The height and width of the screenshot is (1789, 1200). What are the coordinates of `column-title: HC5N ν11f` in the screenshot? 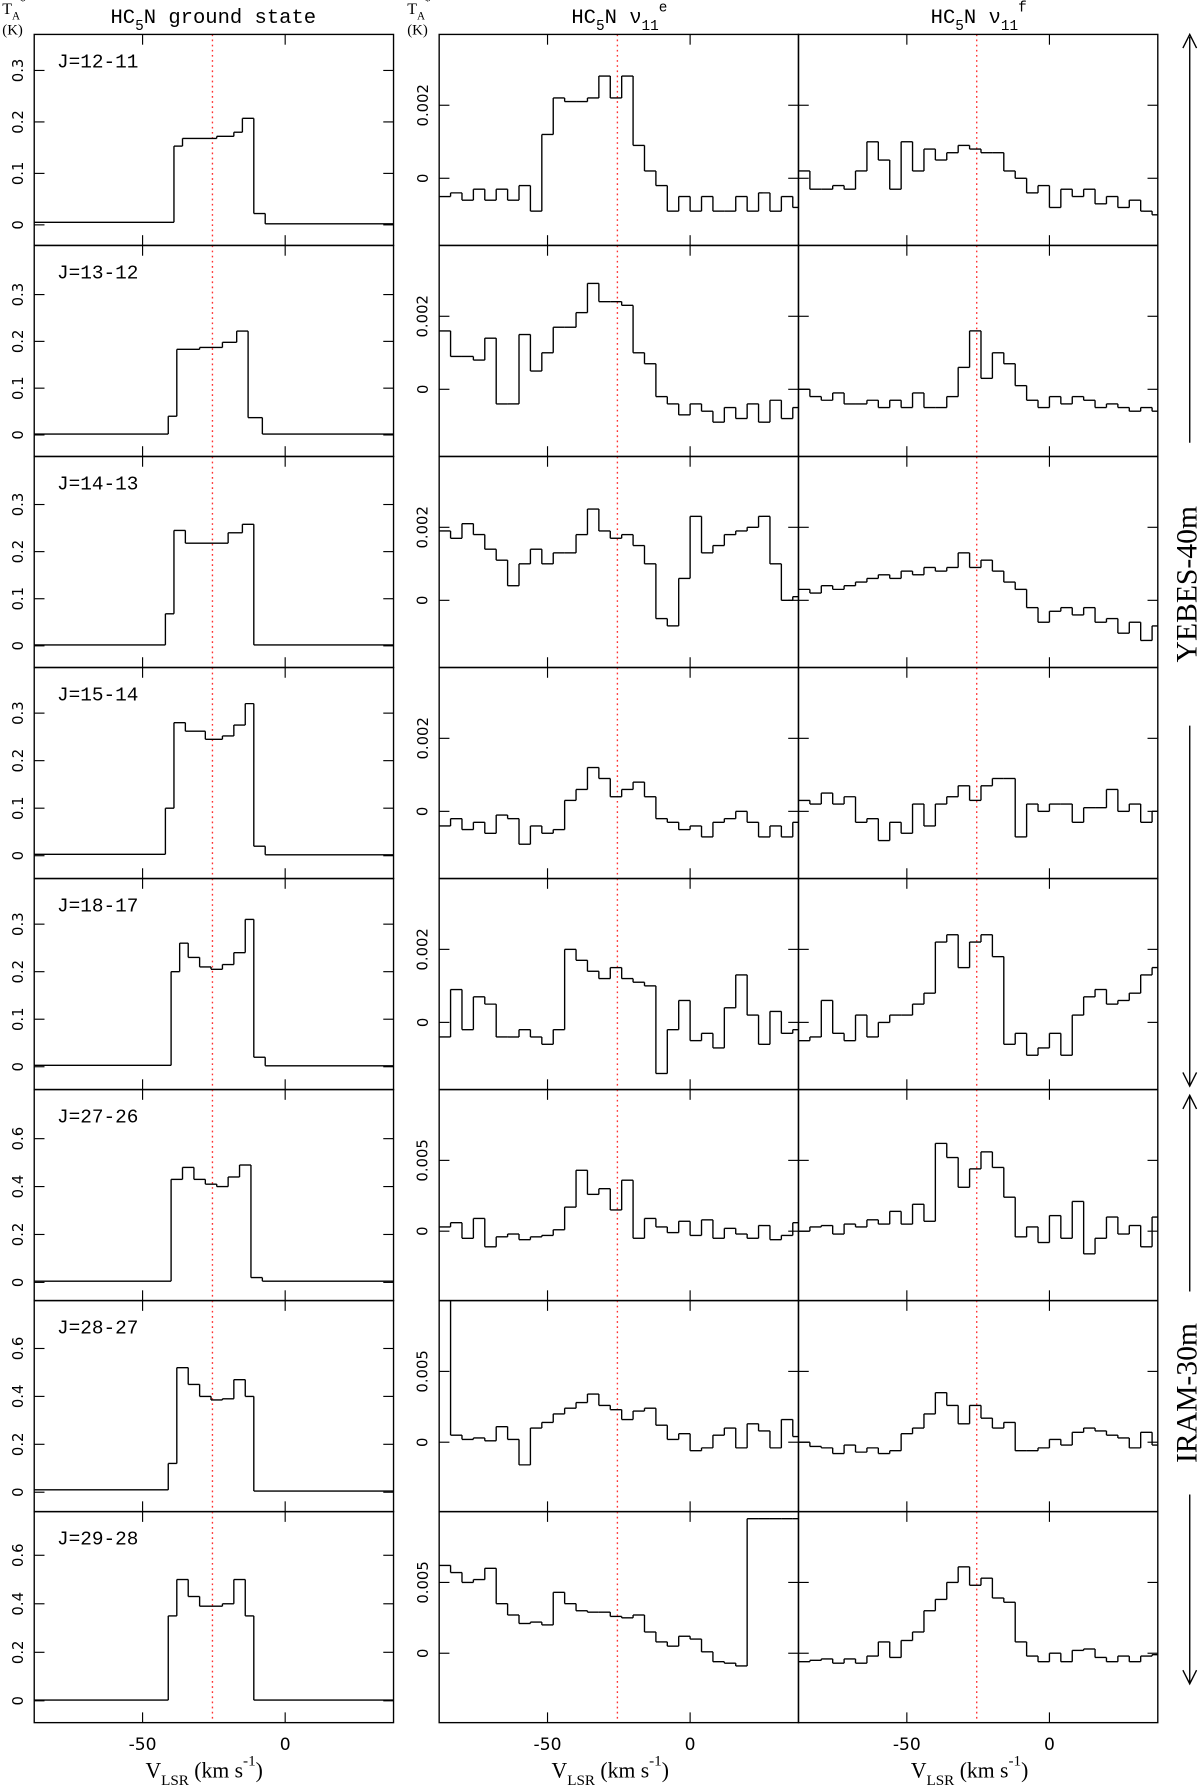 It's located at (979, 18).